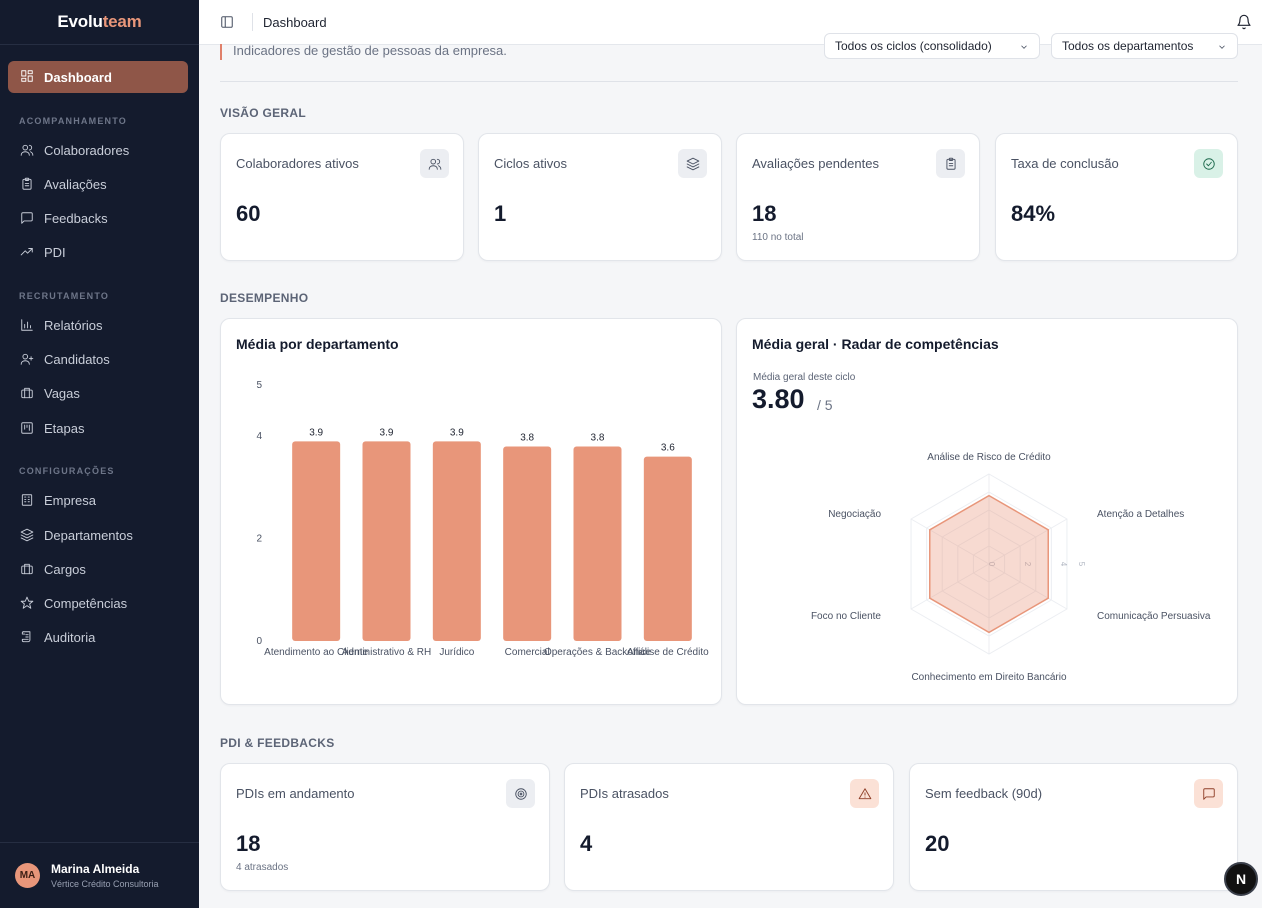  Describe the element at coordinates (527, 437) in the screenshot. I see `bar-data-label: 3.8` at that location.